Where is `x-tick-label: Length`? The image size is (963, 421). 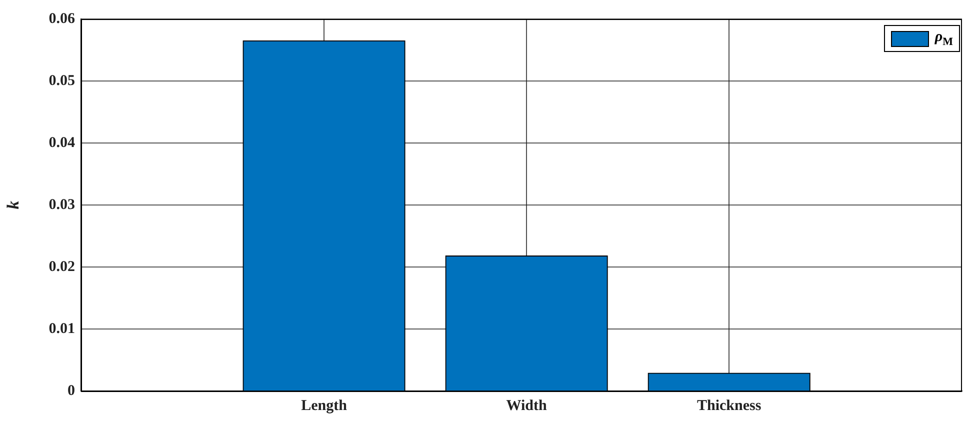 x-tick-label: Length is located at coordinates (324, 406).